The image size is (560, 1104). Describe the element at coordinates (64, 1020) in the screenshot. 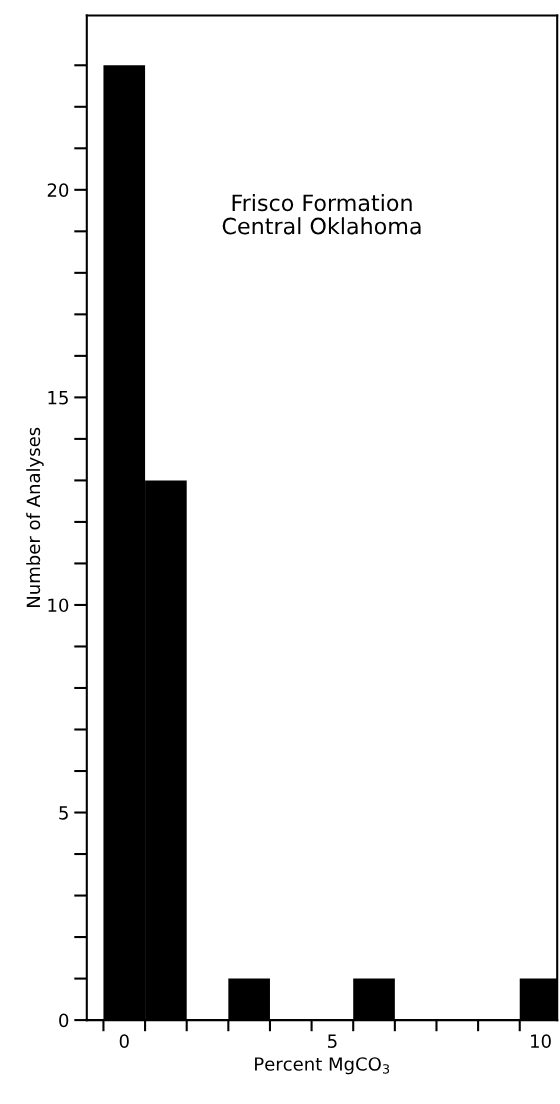

I see `y-tick-label: 0` at that location.